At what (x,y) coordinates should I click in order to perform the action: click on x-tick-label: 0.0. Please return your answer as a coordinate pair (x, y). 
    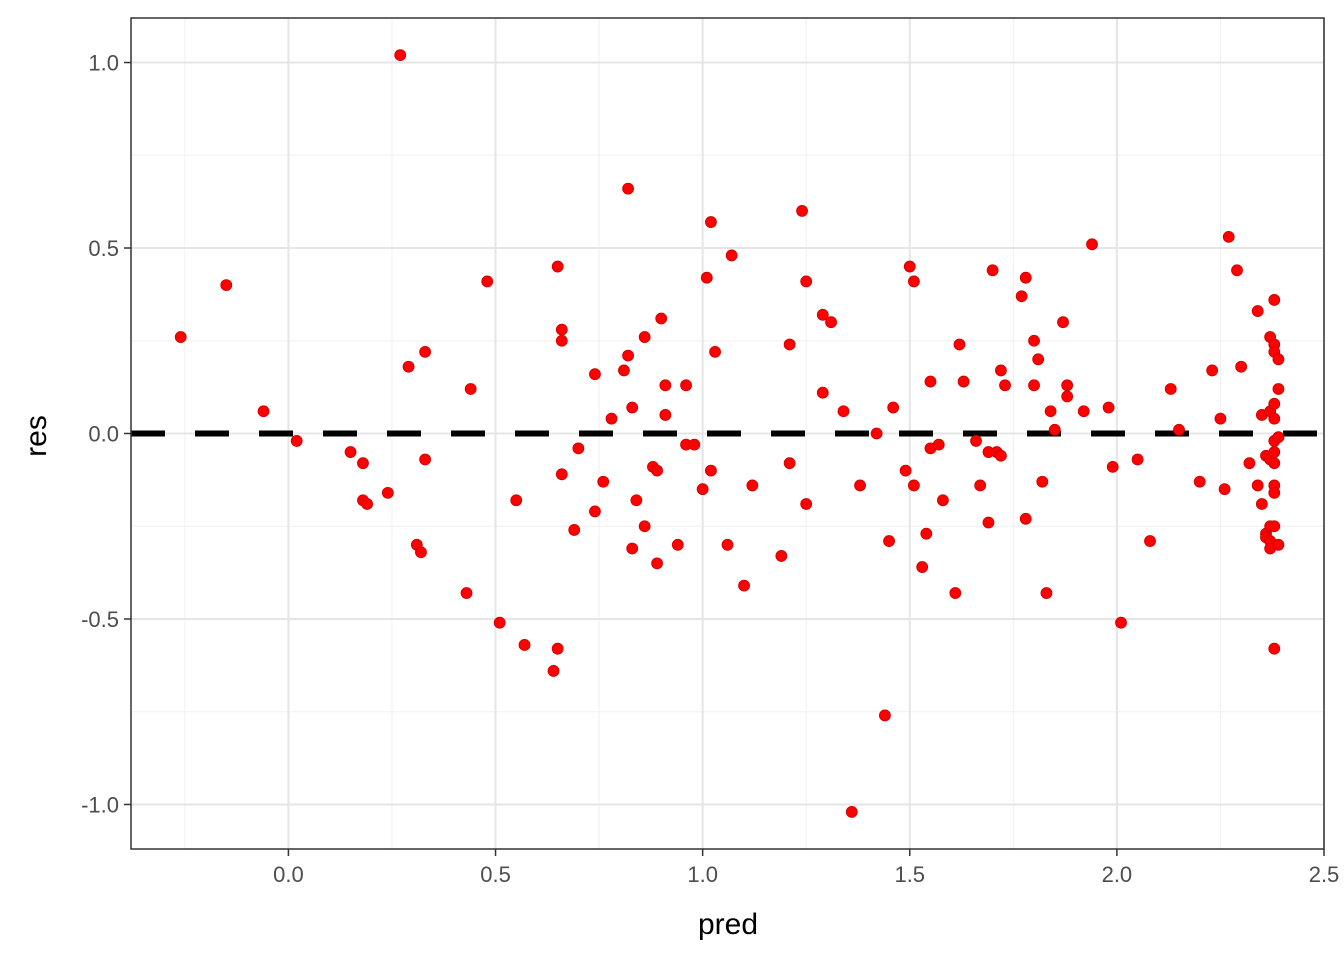
    Looking at the image, I should click on (288, 874).